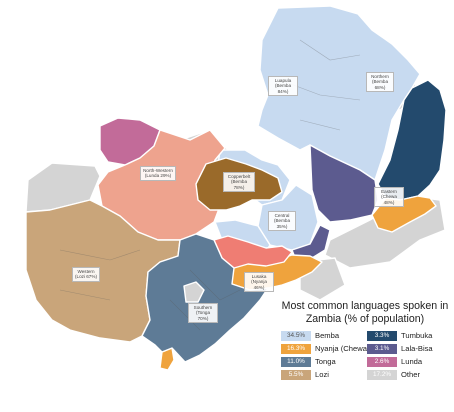 The height and width of the screenshot is (412, 454). Describe the element at coordinates (417, 348) in the screenshot. I see `legend-label: Lala-Bisa` at that location.